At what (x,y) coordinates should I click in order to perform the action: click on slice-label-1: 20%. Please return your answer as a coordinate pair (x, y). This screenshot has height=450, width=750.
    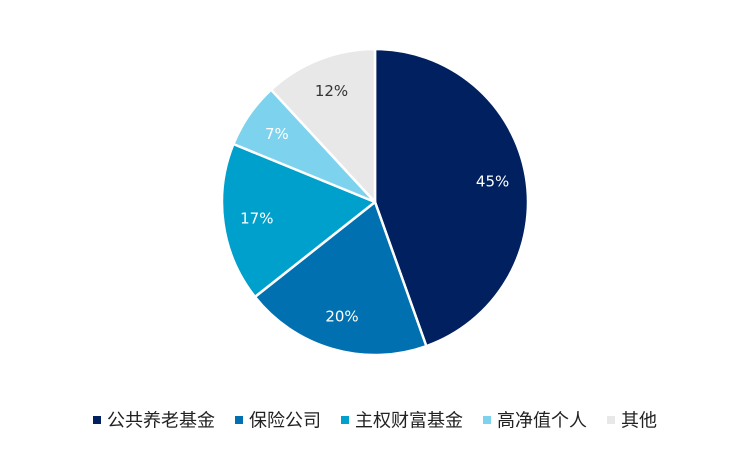
    Looking at the image, I should click on (341, 317).